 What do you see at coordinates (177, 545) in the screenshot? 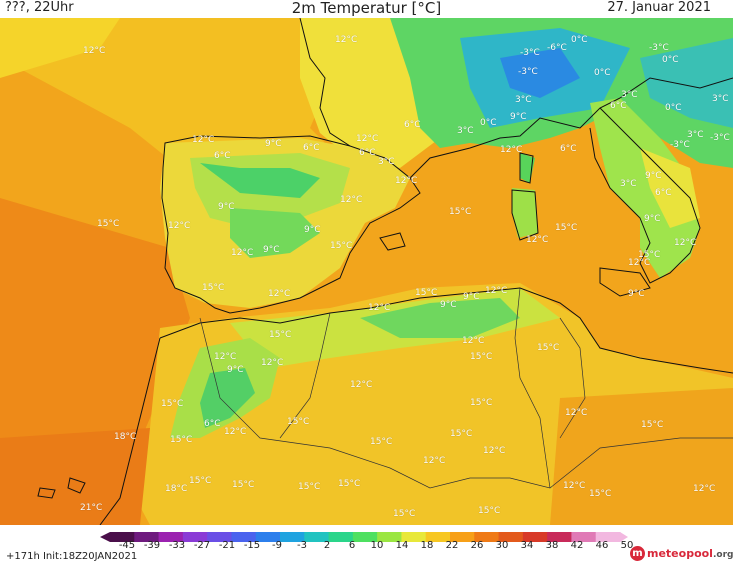
I see `colorbar-tick-label: -33` at bounding box center [177, 545].